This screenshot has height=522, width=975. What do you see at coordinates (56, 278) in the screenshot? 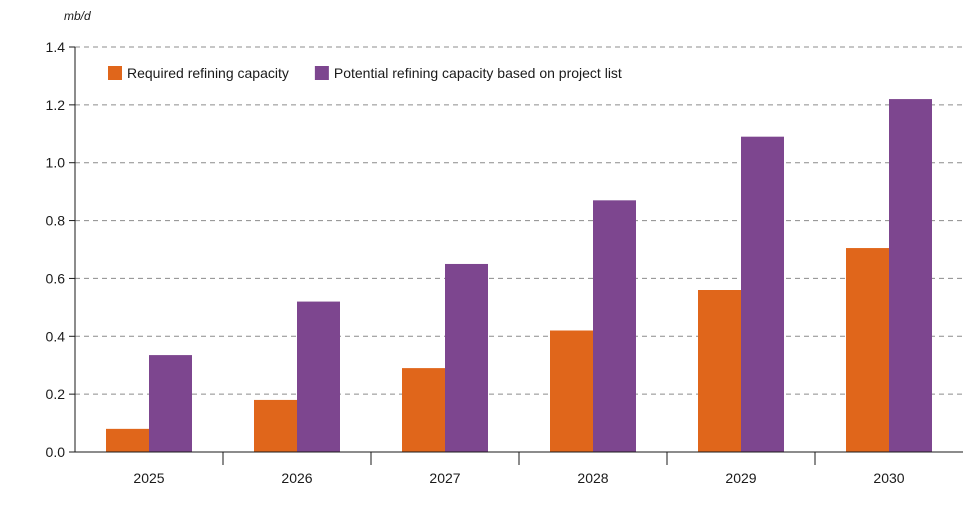
I see `y-tick-label: 0.6` at bounding box center [56, 278].